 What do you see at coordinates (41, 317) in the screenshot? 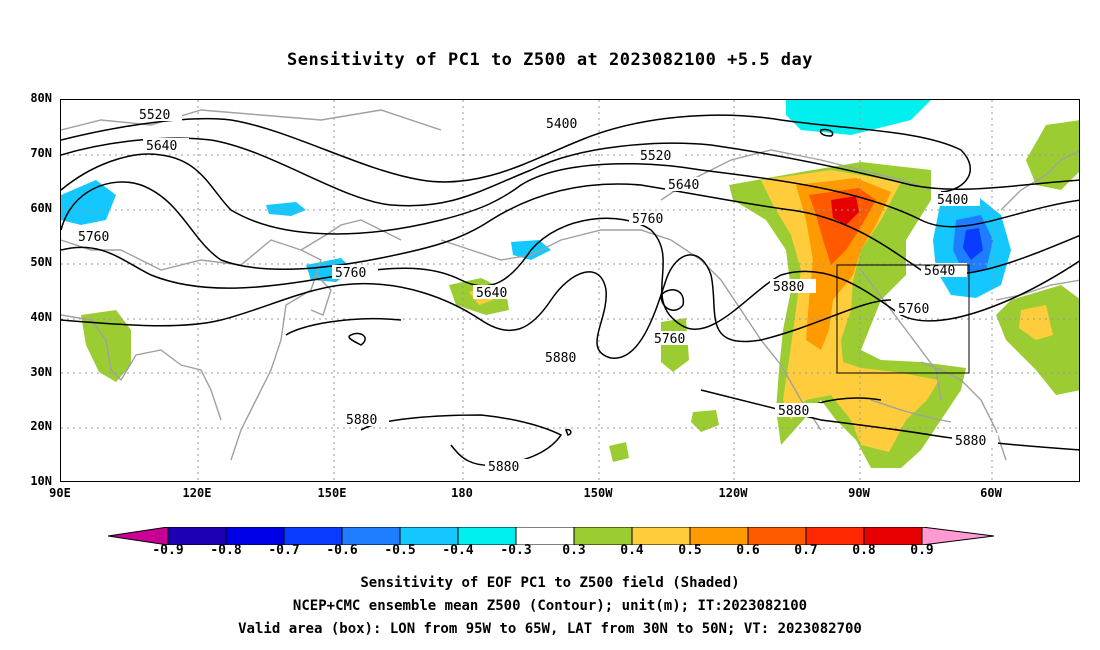
I see `lat-label-40n: 40N` at bounding box center [41, 317].